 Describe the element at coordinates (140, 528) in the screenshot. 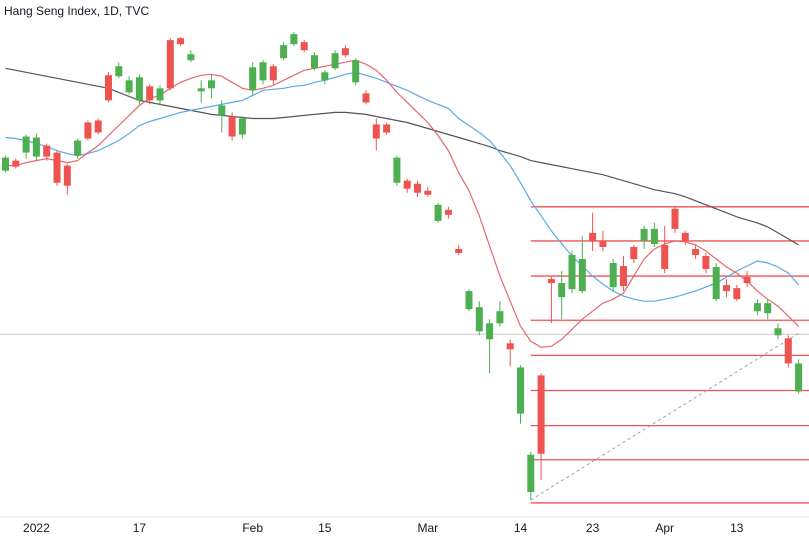

I see `x-tick-label: 17` at that location.